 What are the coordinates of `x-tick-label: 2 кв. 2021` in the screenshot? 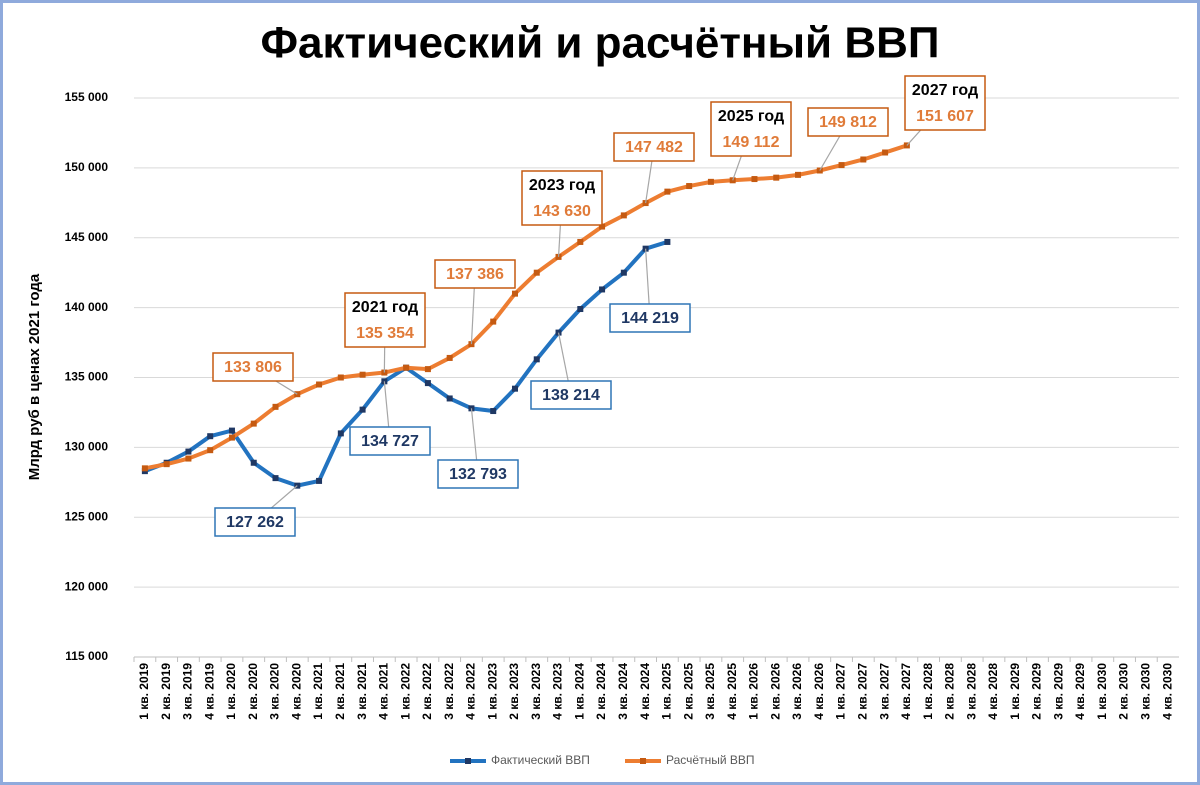 It's located at (340, 691).